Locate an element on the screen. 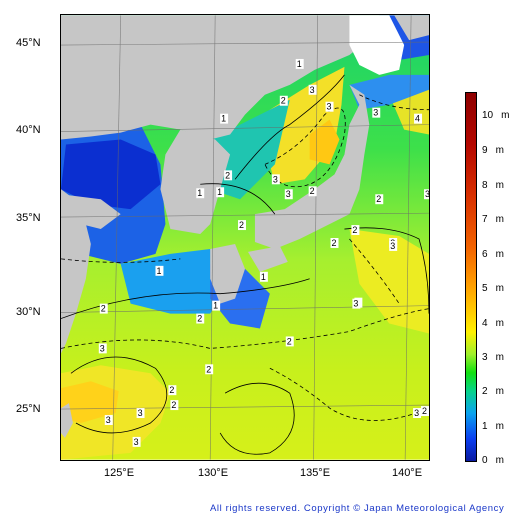 Image resolution: width=525 pixels, height=520 pixels. land-kyushu is located at coordinates (227, 273).